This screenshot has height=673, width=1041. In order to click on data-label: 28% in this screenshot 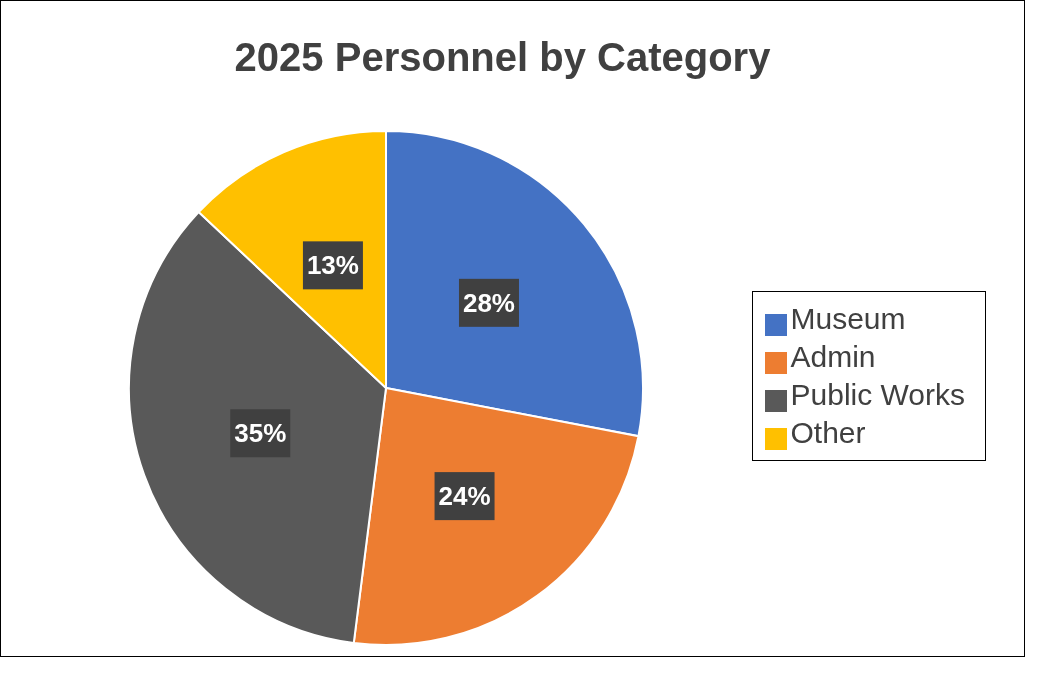, I will do `click(488, 302)`.